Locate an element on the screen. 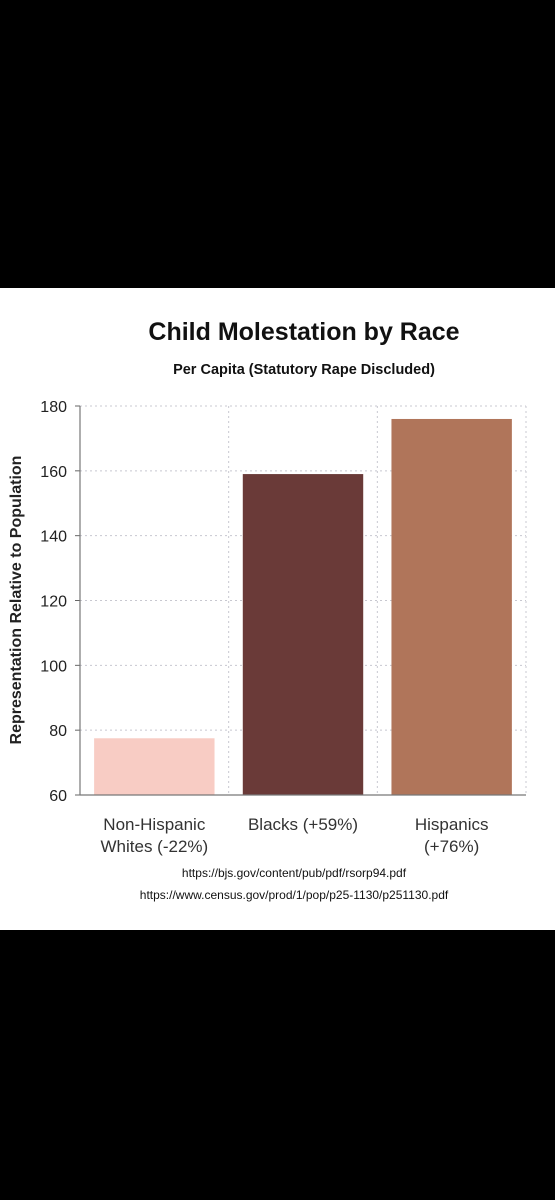 The height and width of the screenshot is (1200, 555). y-ticks: 60 80 100 120 140 160 180 is located at coordinates (53, 602).